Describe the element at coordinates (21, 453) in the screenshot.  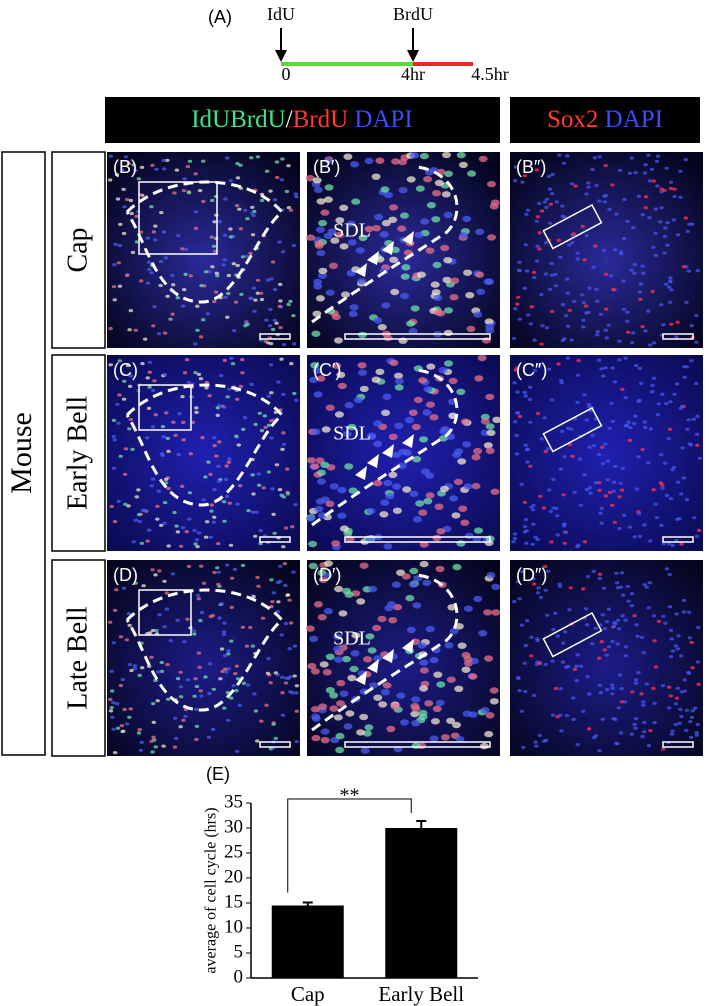
I see `species-label: Mouse` at that location.